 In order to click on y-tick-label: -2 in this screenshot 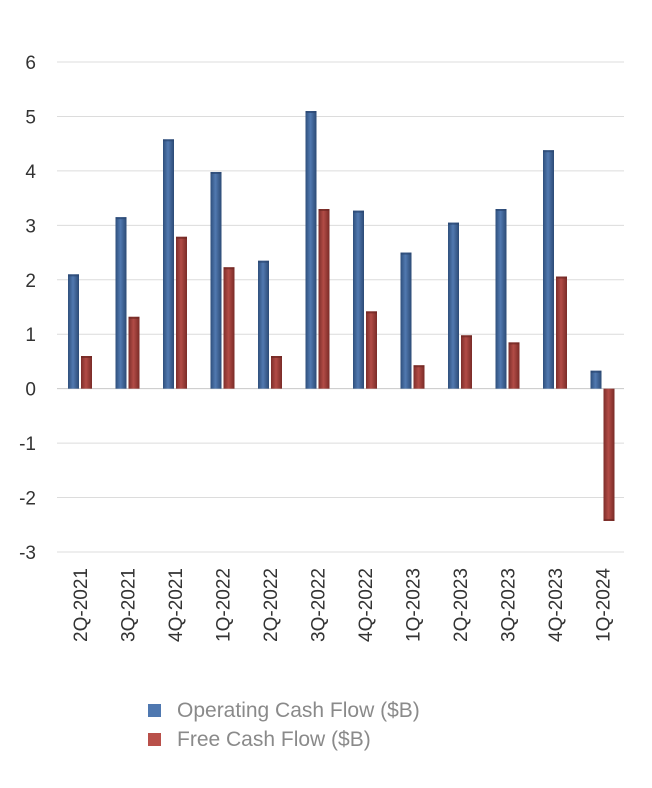, I will do `click(27, 499)`.